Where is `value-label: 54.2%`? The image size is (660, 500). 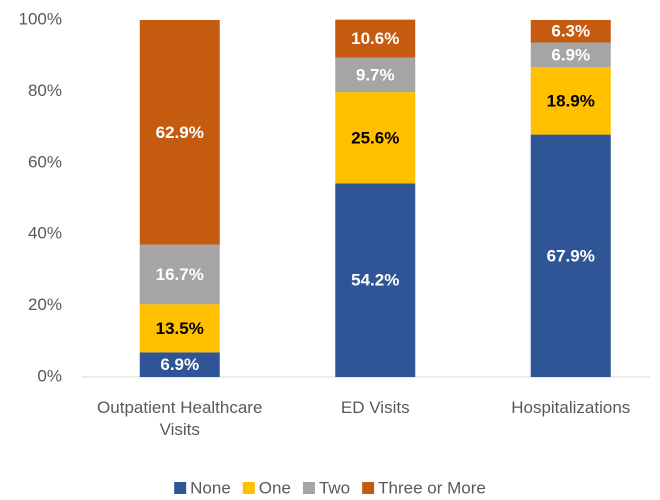
value-label: 54.2% is located at coordinates (375, 280).